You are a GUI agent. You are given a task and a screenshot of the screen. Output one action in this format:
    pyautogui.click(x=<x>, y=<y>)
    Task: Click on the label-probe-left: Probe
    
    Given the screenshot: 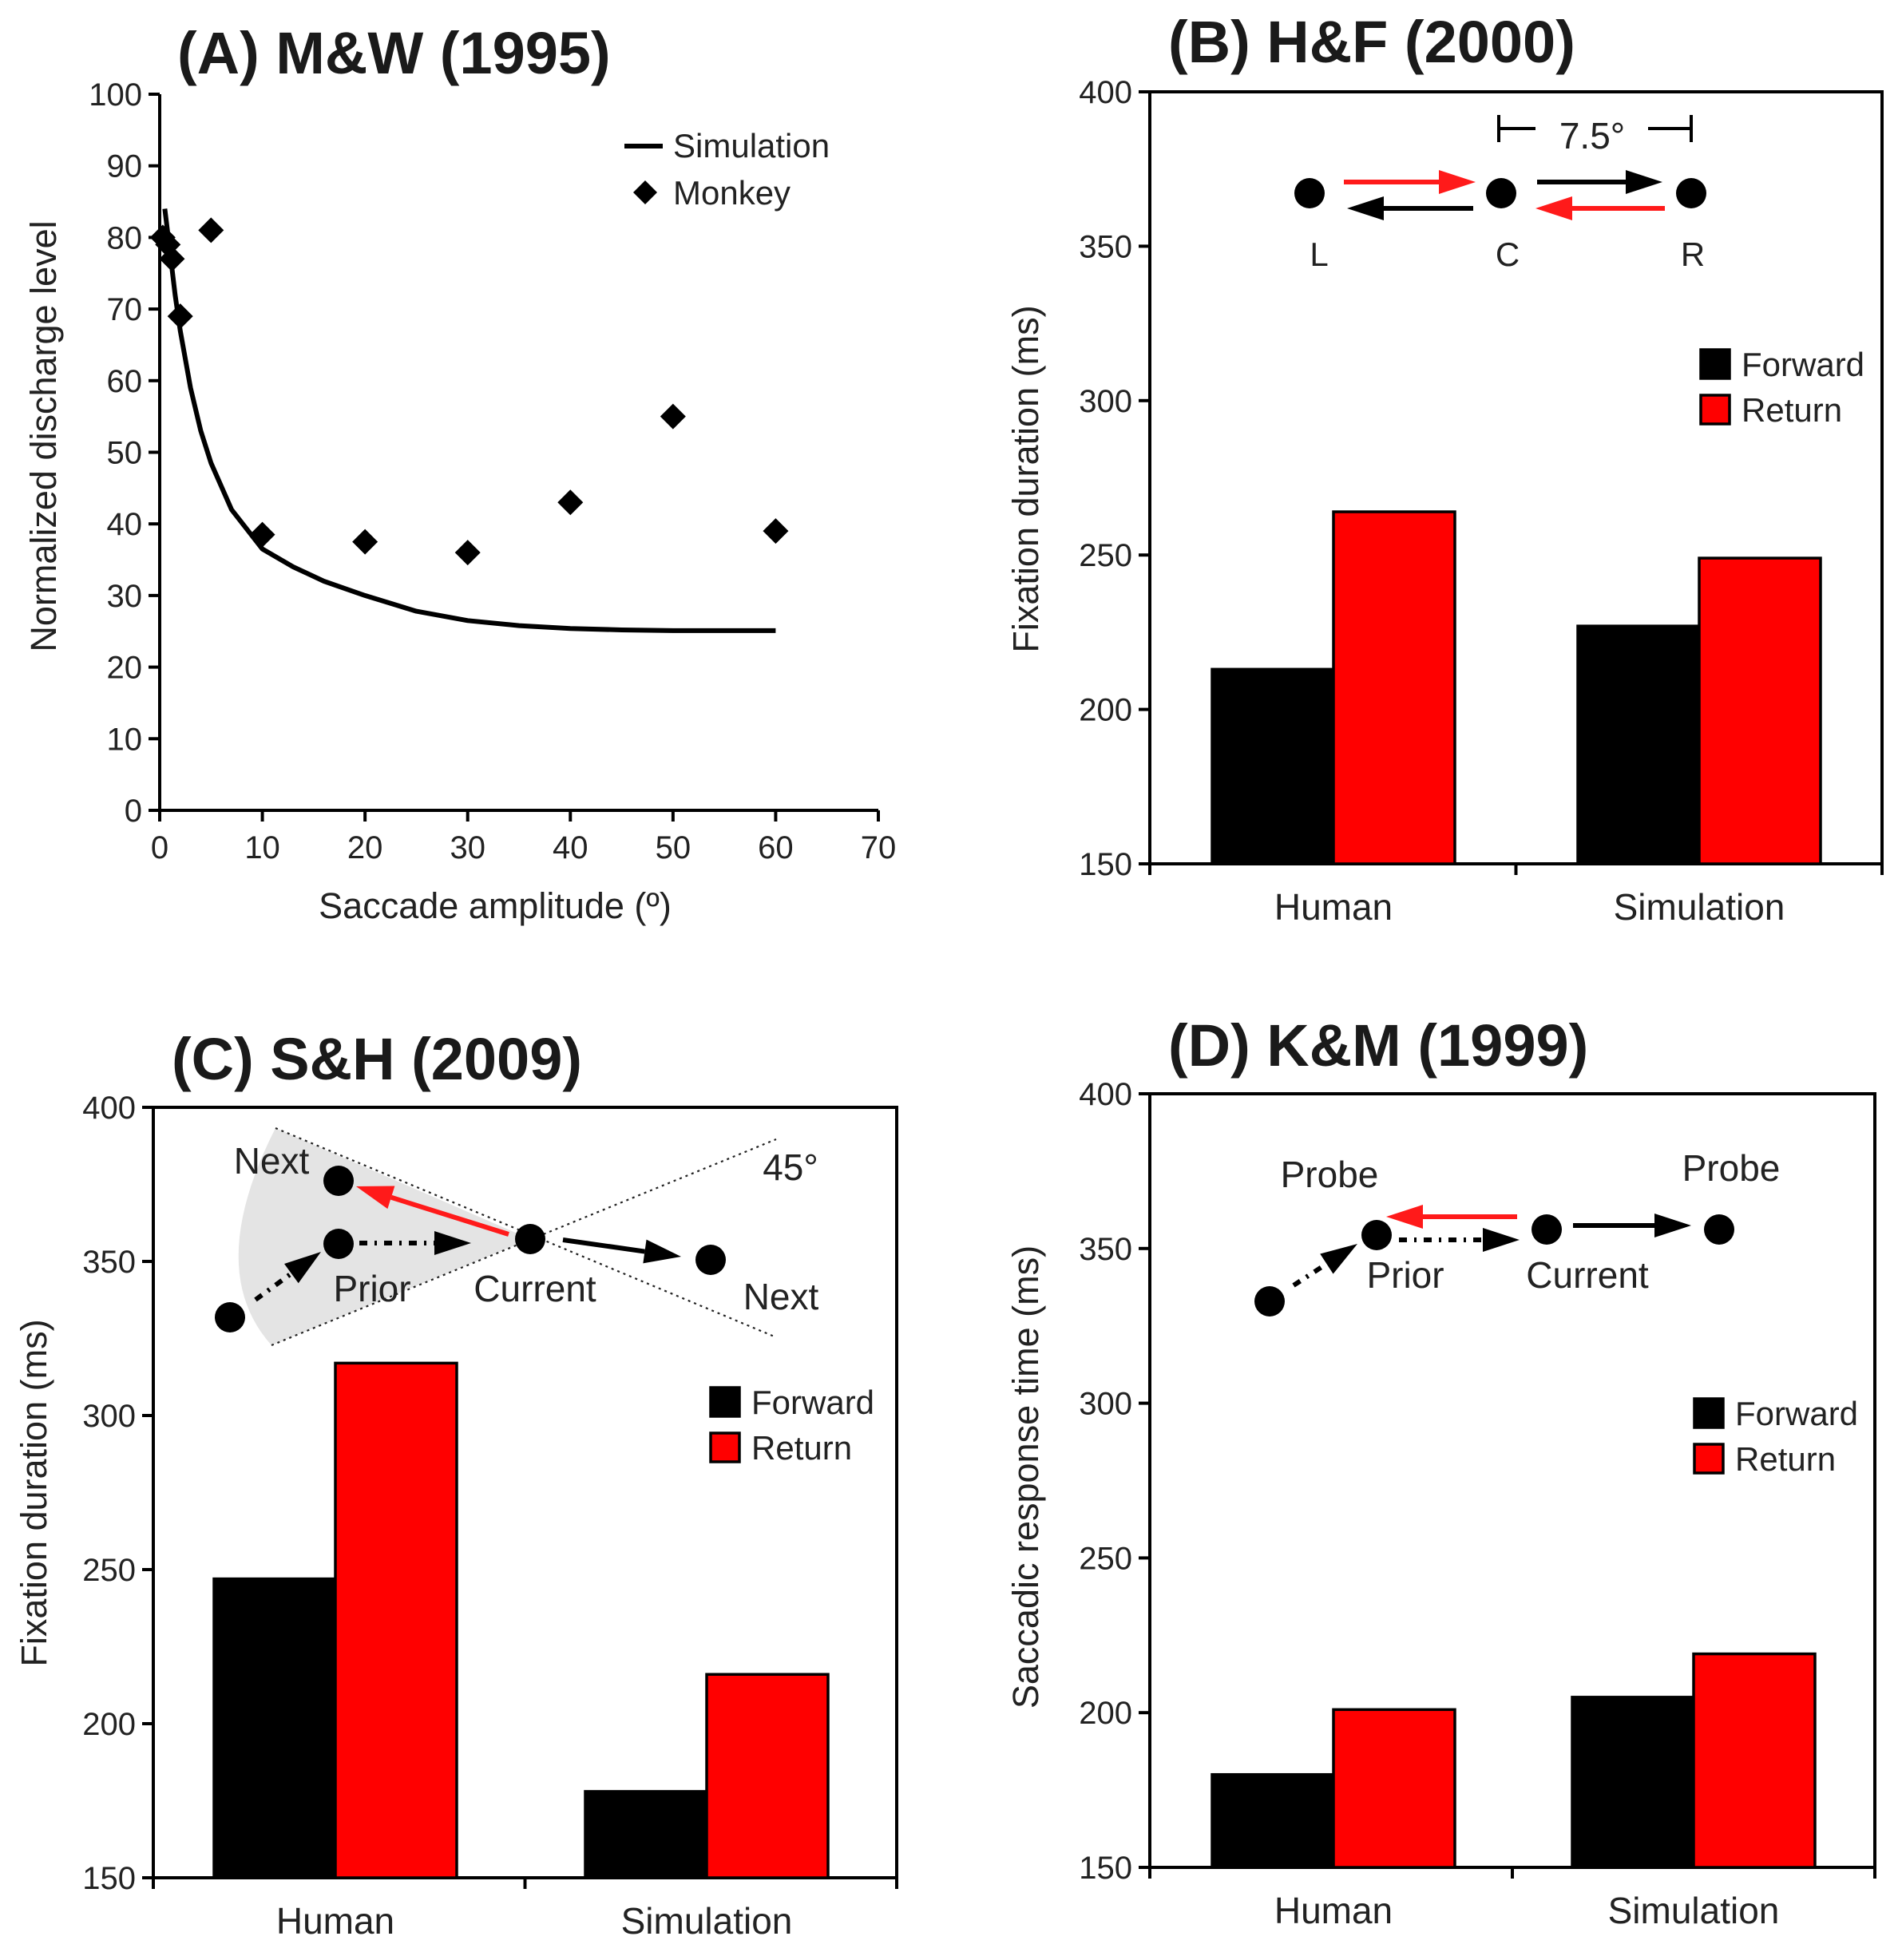 What is the action you would take?
    pyautogui.click(x=1330, y=1175)
    